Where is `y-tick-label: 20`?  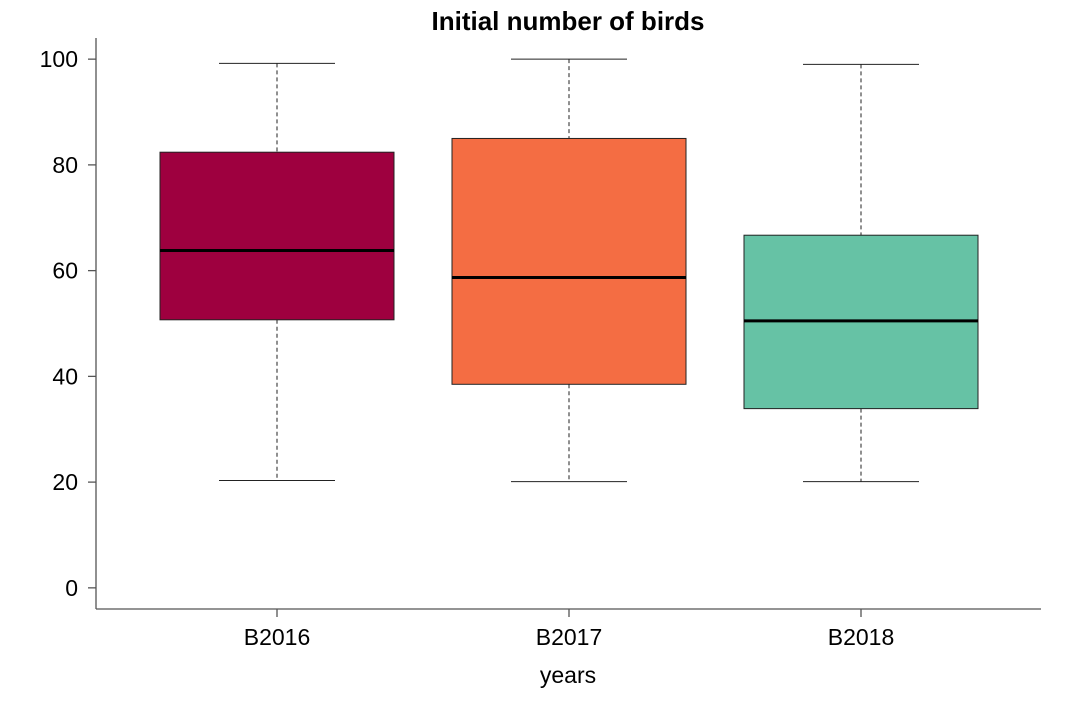
y-tick-label: 20 is located at coordinates (65, 482).